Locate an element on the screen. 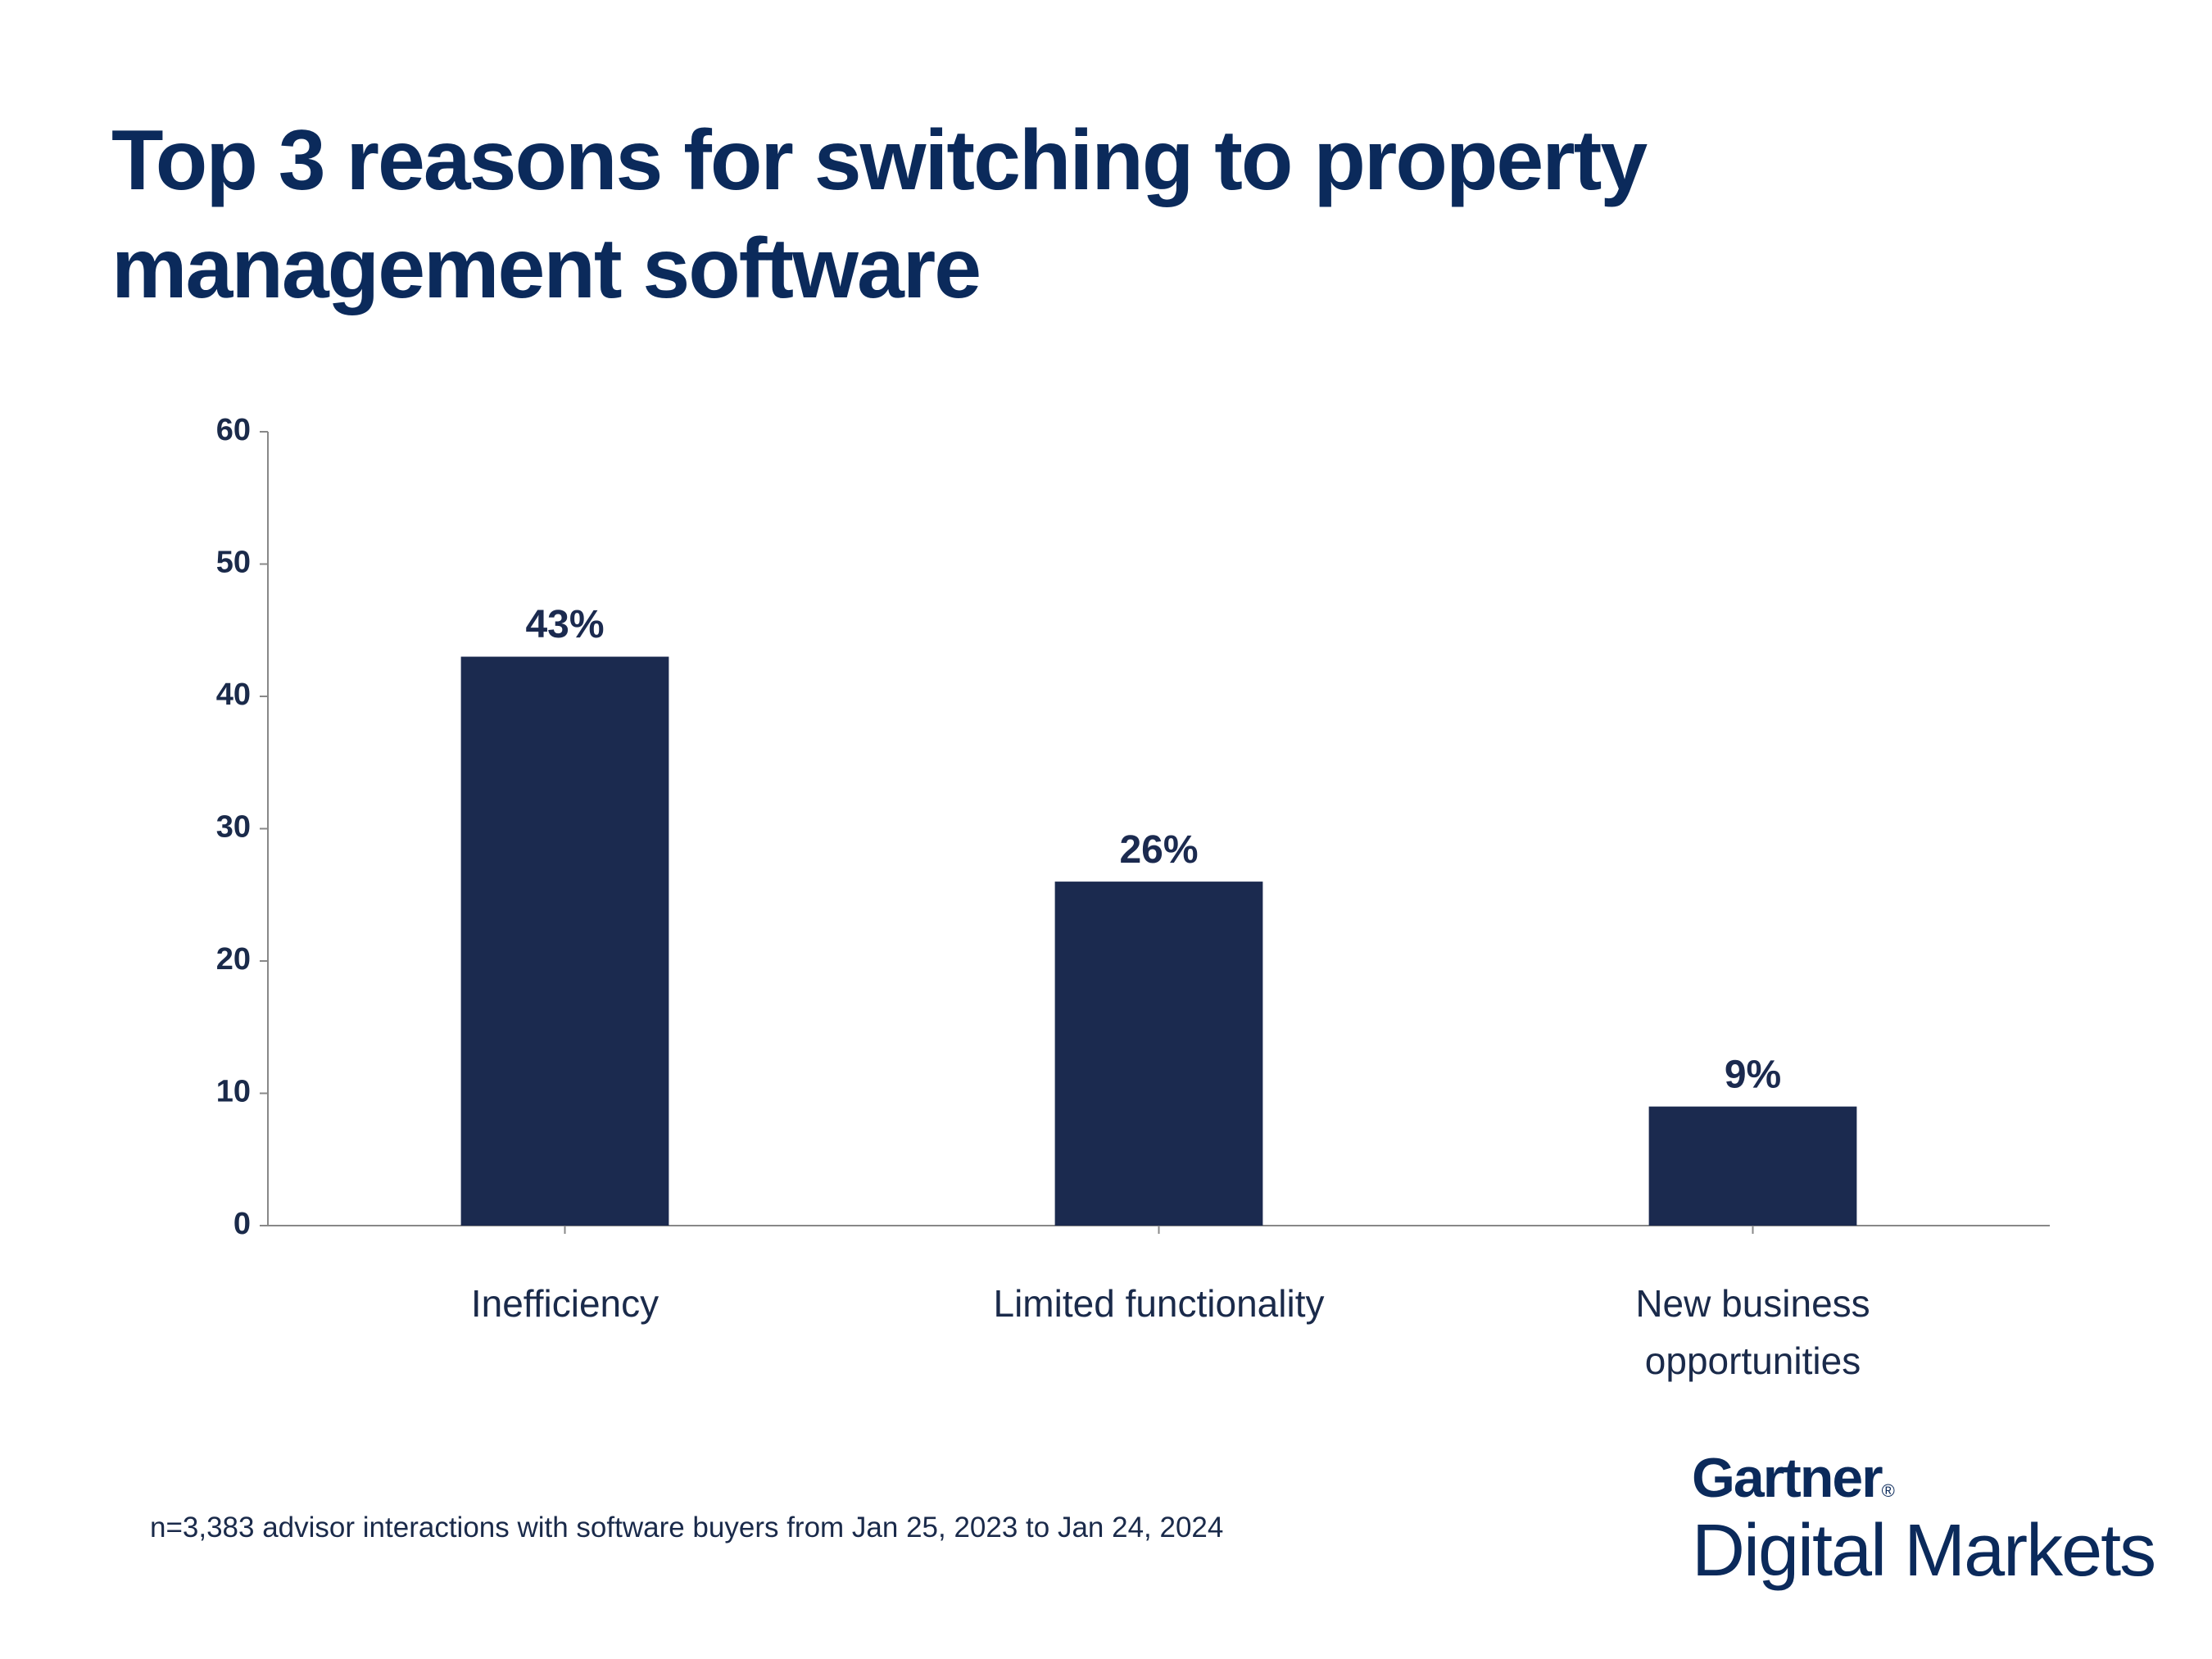 The width and height of the screenshot is (2212, 1659). brand-subtitle: Digital Markets is located at coordinates (1924, 1551).